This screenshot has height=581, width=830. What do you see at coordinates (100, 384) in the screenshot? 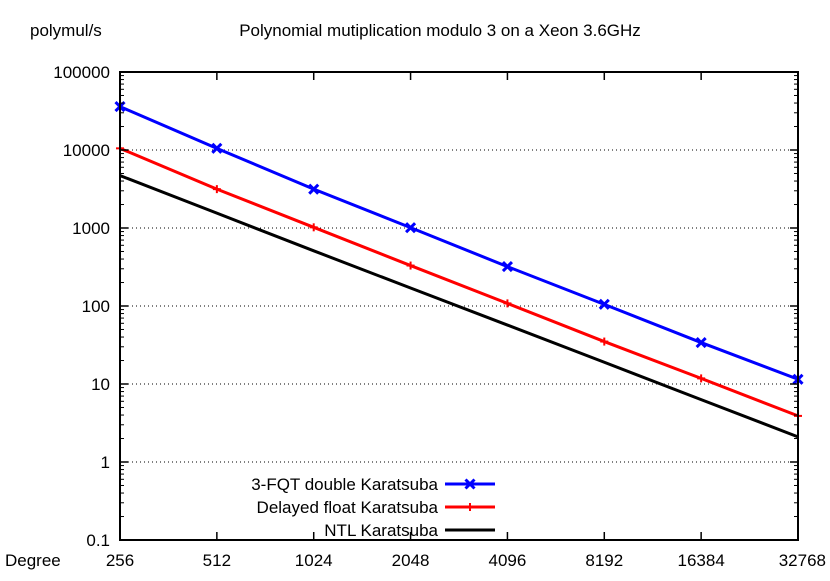
I see `y-tick-label: 10` at bounding box center [100, 384].